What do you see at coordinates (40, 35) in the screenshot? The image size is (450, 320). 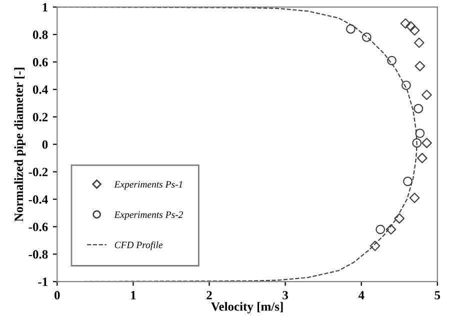 I see `y-tick-label: 0.8` at bounding box center [40, 35].